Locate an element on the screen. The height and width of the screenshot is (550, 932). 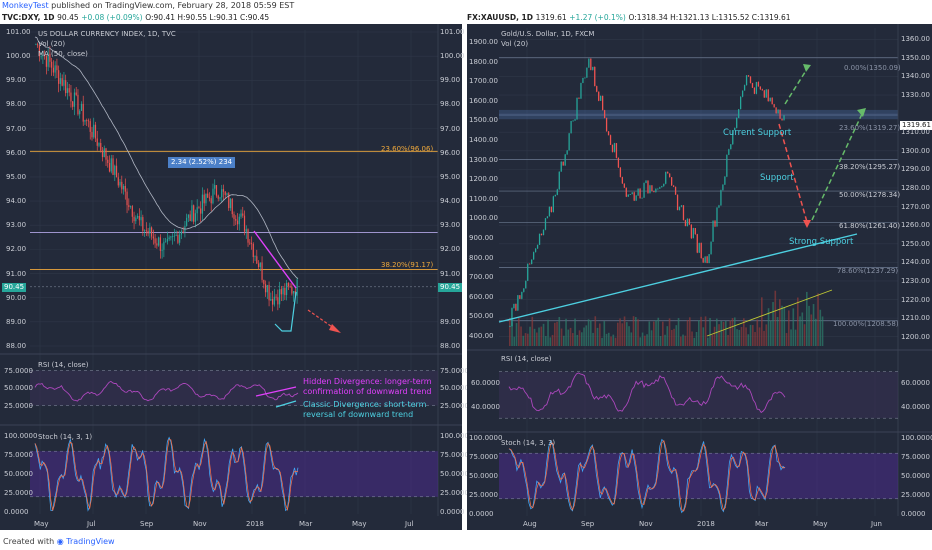
rsi-left-tick: 25.0000 is located at coordinates (18, 405).